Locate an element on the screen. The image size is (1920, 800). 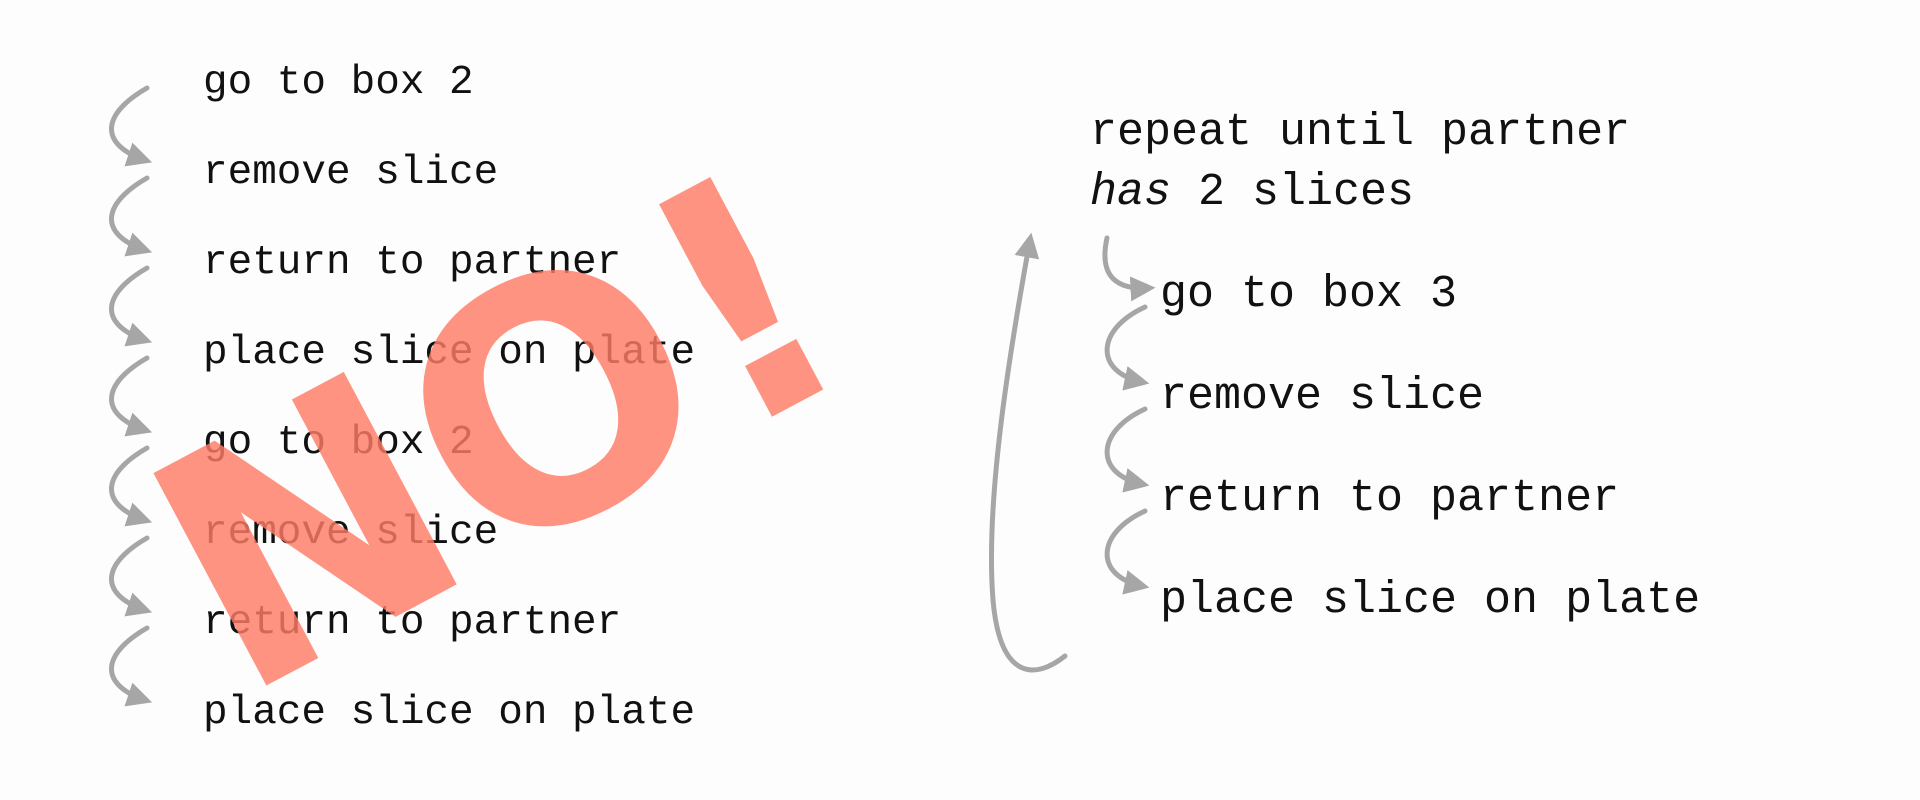
loop-step-1: go to box 3 is located at coordinates (1309, 294).